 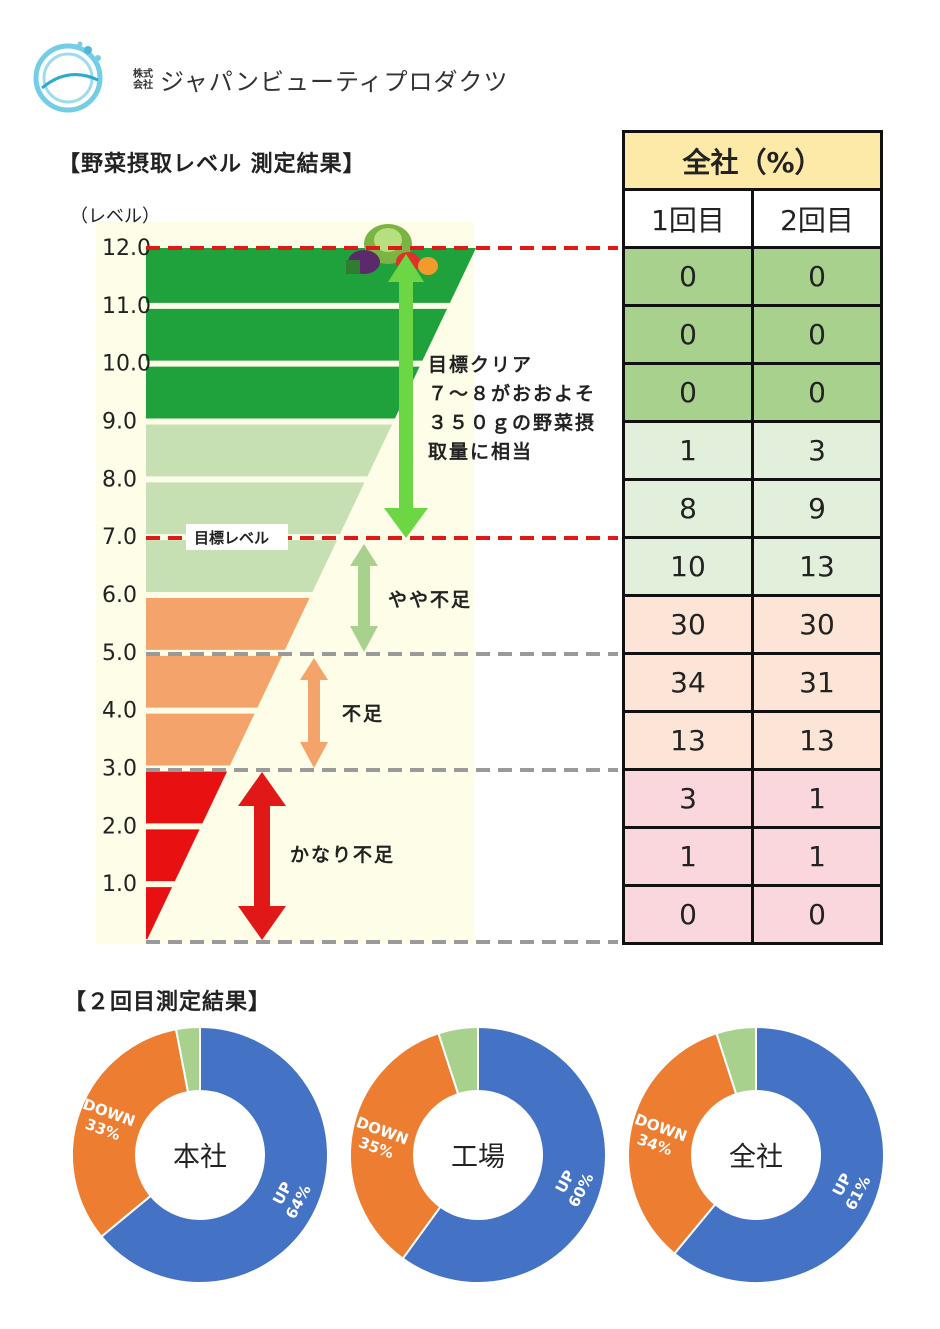 I want to click on cell-second: 9, so click(x=817, y=508).